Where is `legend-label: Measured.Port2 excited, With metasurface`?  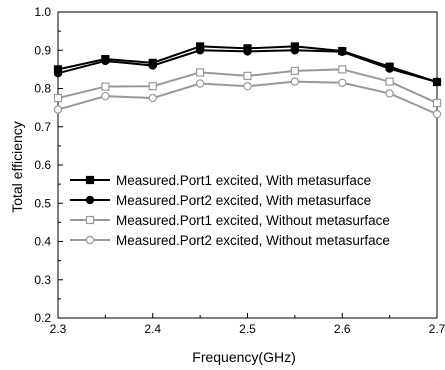
legend-label: Measured.Port2 excited, With metasurface is located at coordinates (243, 200).